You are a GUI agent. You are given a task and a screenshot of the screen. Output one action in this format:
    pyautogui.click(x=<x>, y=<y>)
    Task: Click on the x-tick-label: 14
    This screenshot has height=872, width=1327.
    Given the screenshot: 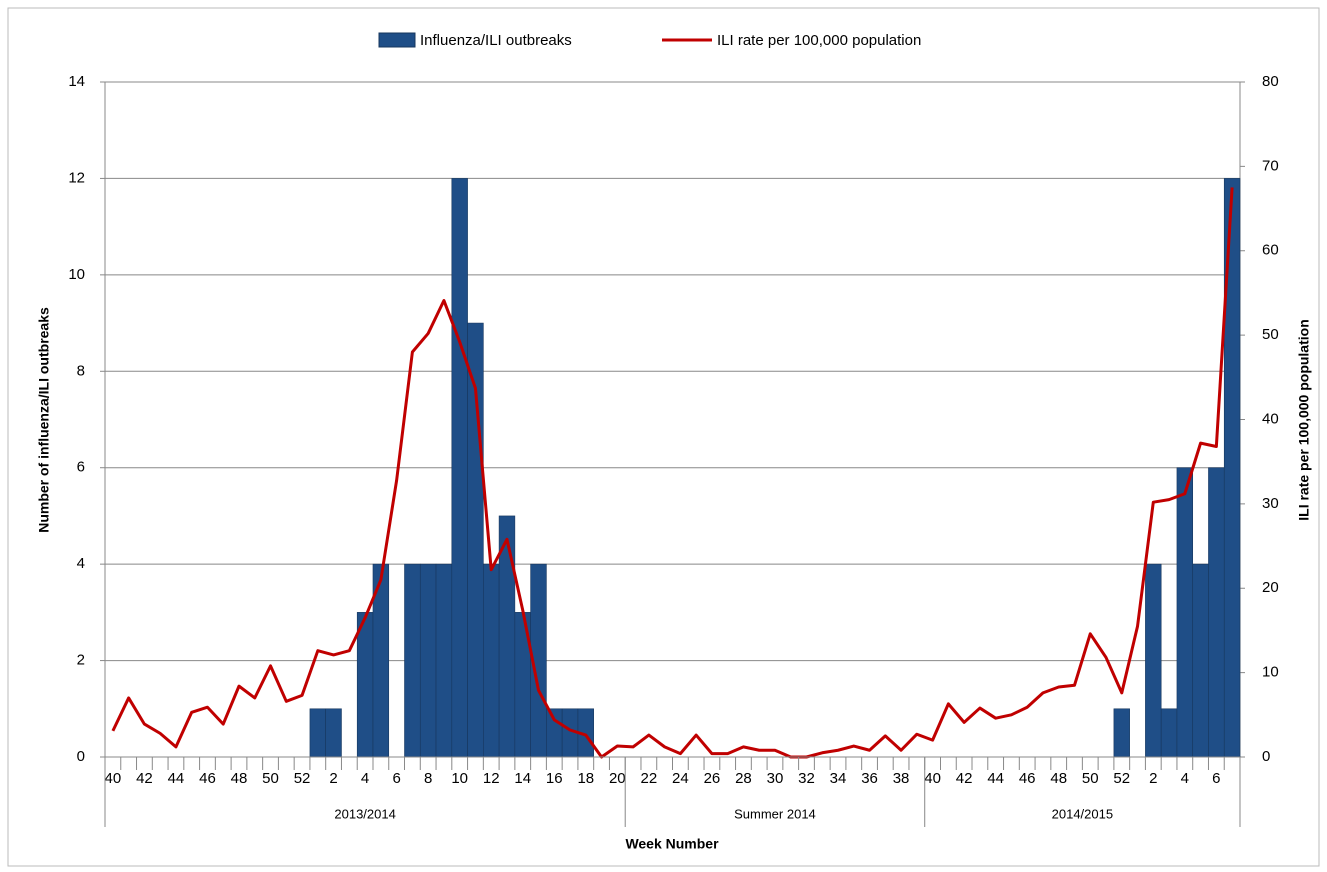 What is the action you would take?
    pyautogui.click(x=522, y=778)
    